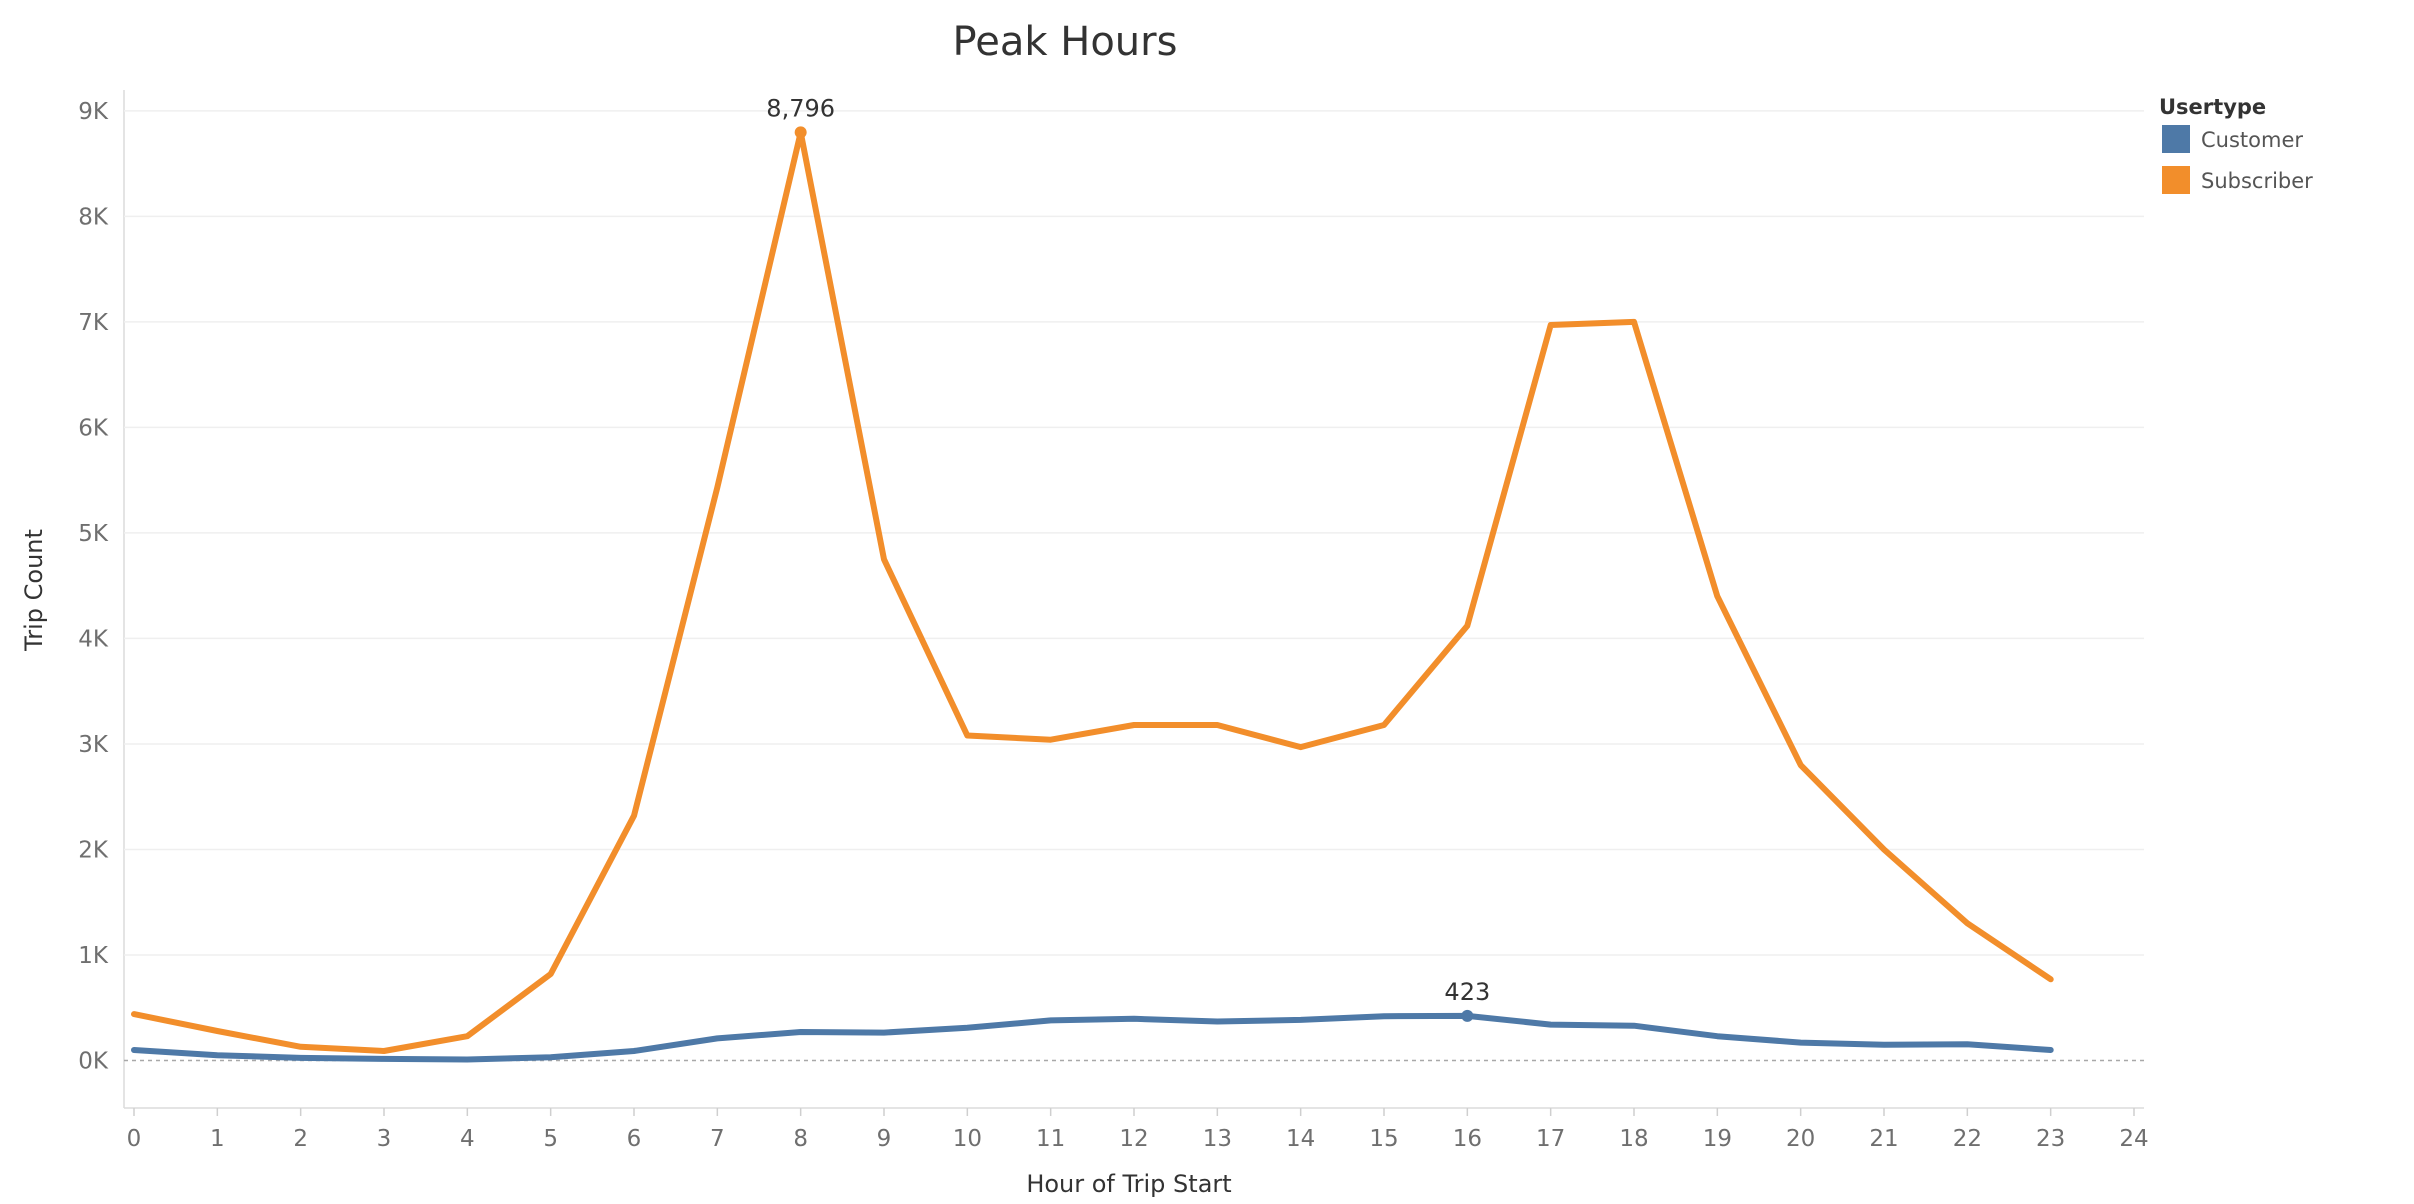 The image size is (2414, 1204). Describe the element at coordinates (2176, 139) in the screenshot. I see `legend-swatch-customer` at that location.